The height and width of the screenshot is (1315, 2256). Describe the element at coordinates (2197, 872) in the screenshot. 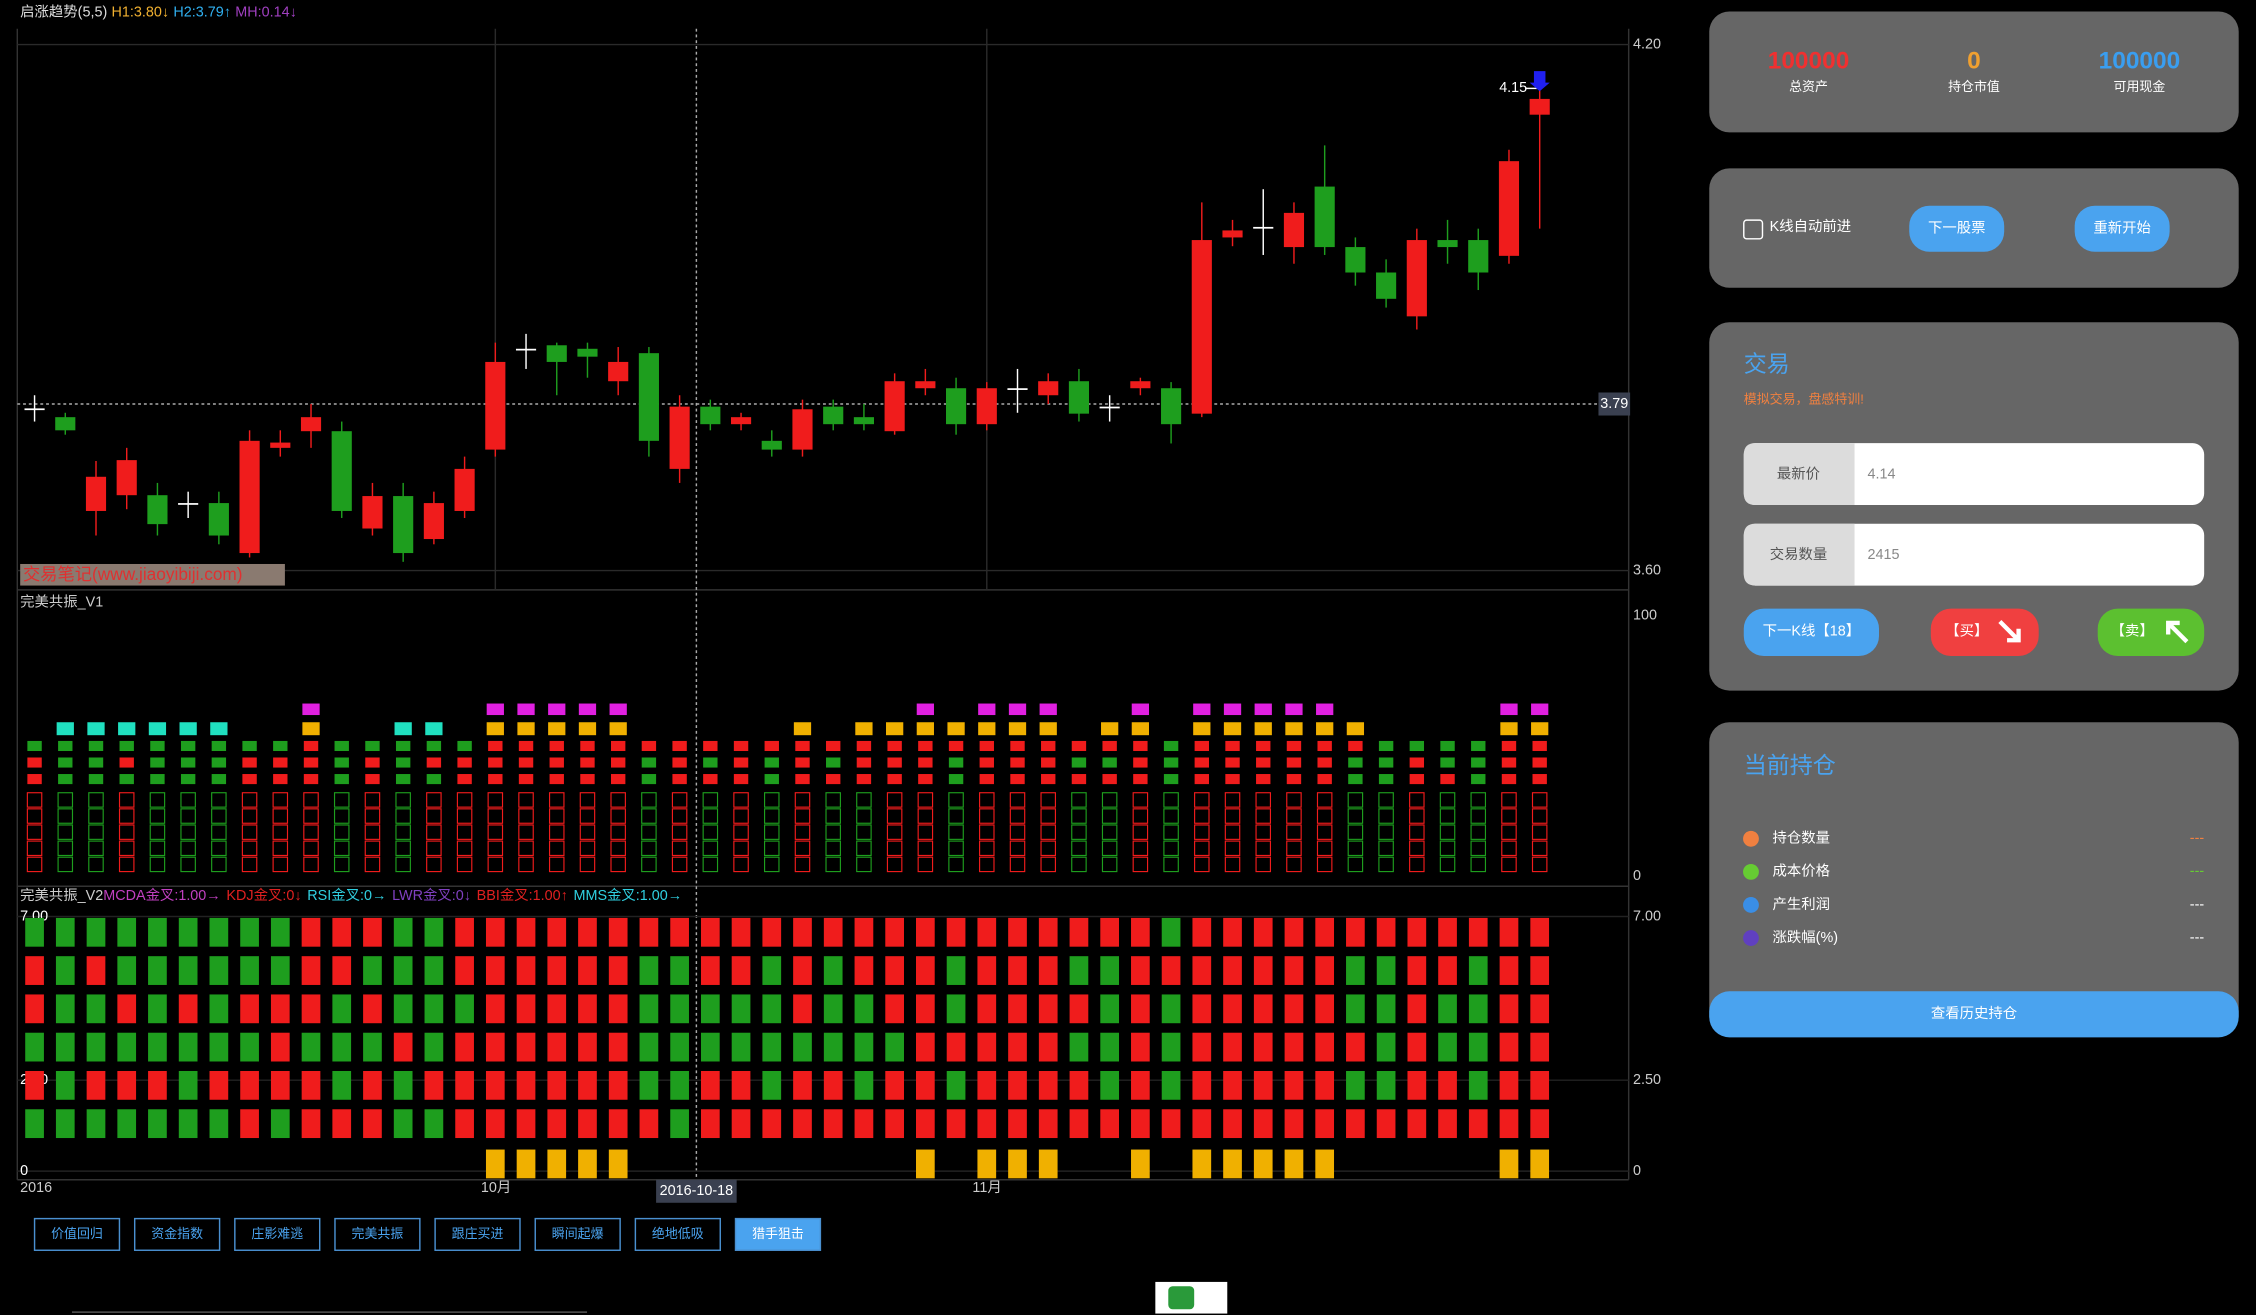

I see `position-value: ---` at that location.